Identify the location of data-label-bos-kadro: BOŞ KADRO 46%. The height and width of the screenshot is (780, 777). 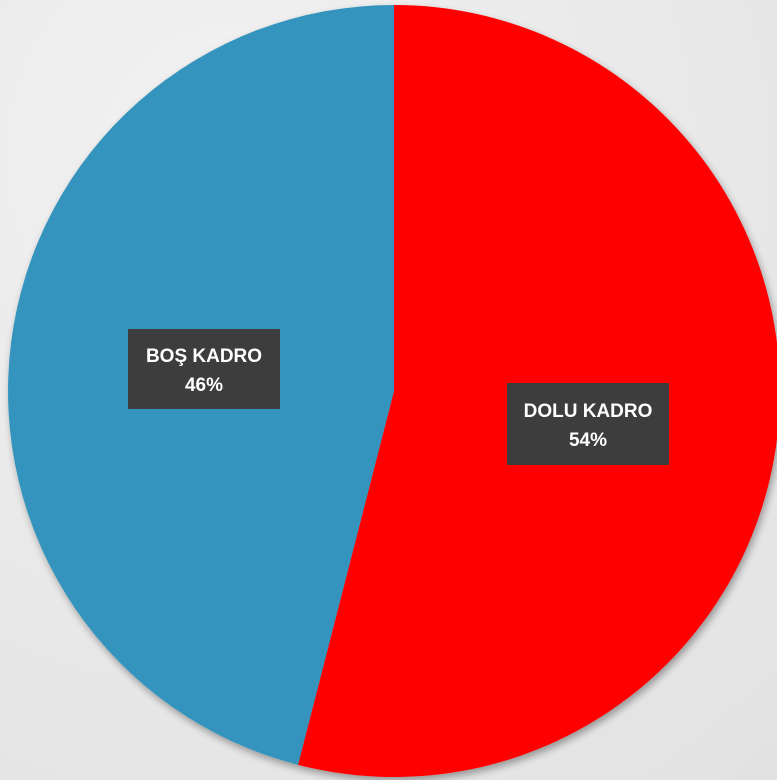
(204, 369).